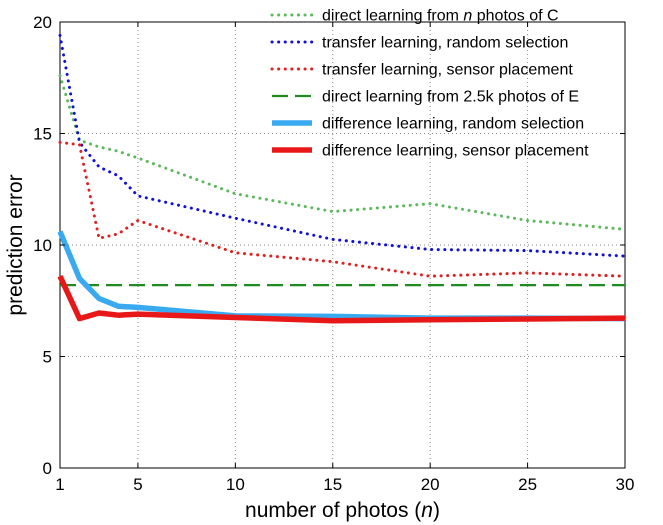  What do you see at coordinates (47, 357) in the screenshot?
I see `y-tick-label: 5` at bounding box center [47, 357].